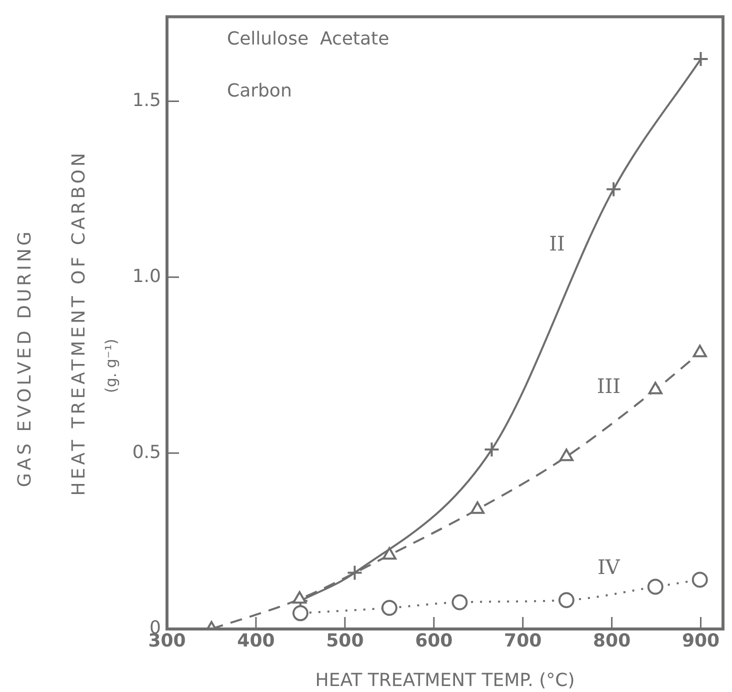 This screenshot has height=692, width=732. I want to click on y-tick-label: 1.5, so click(146, 100).